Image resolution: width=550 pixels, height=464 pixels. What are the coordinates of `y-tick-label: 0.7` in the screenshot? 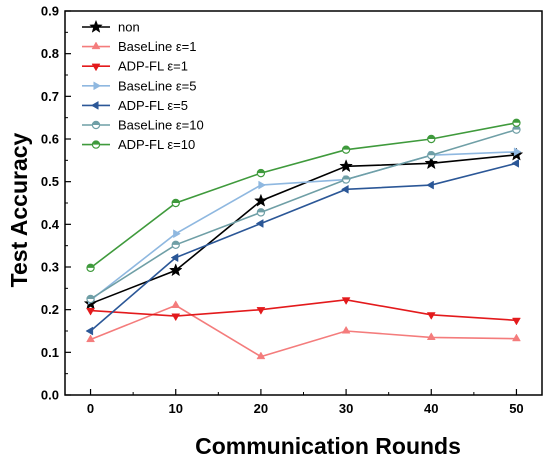 It's located at (50, 96).